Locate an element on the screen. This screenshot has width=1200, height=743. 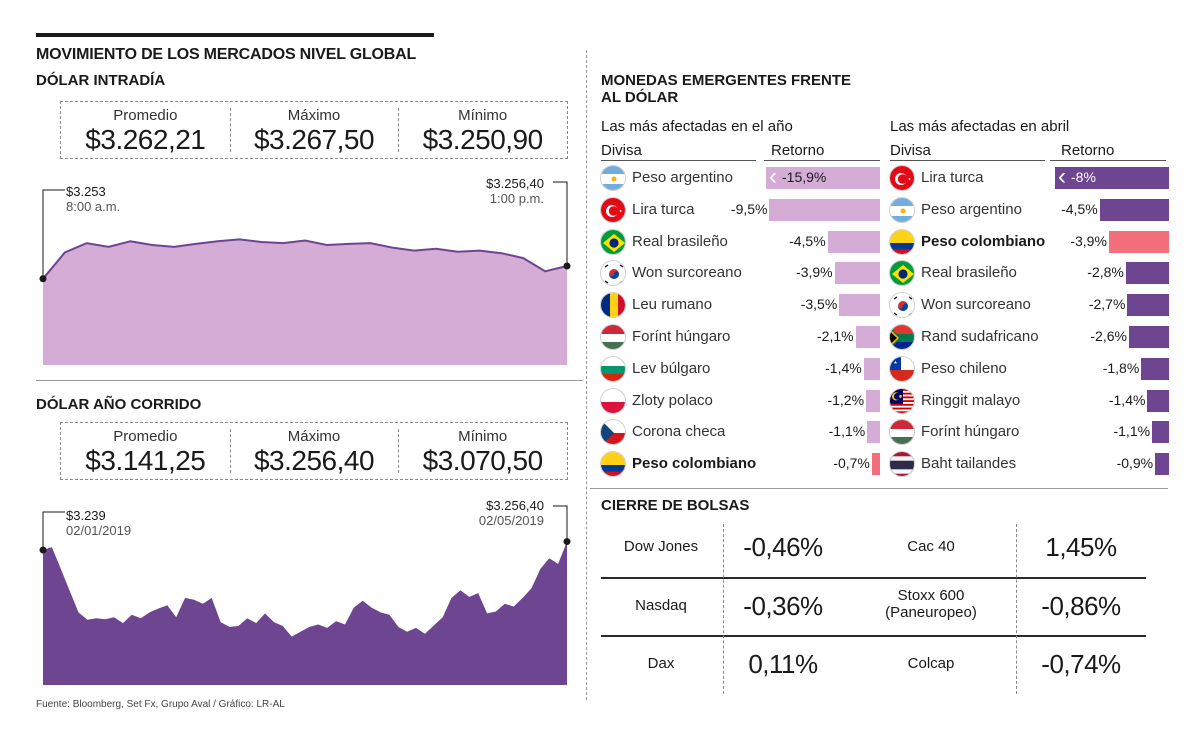
stock-index-value: 1,45% is located at coordinates (1081, 547).